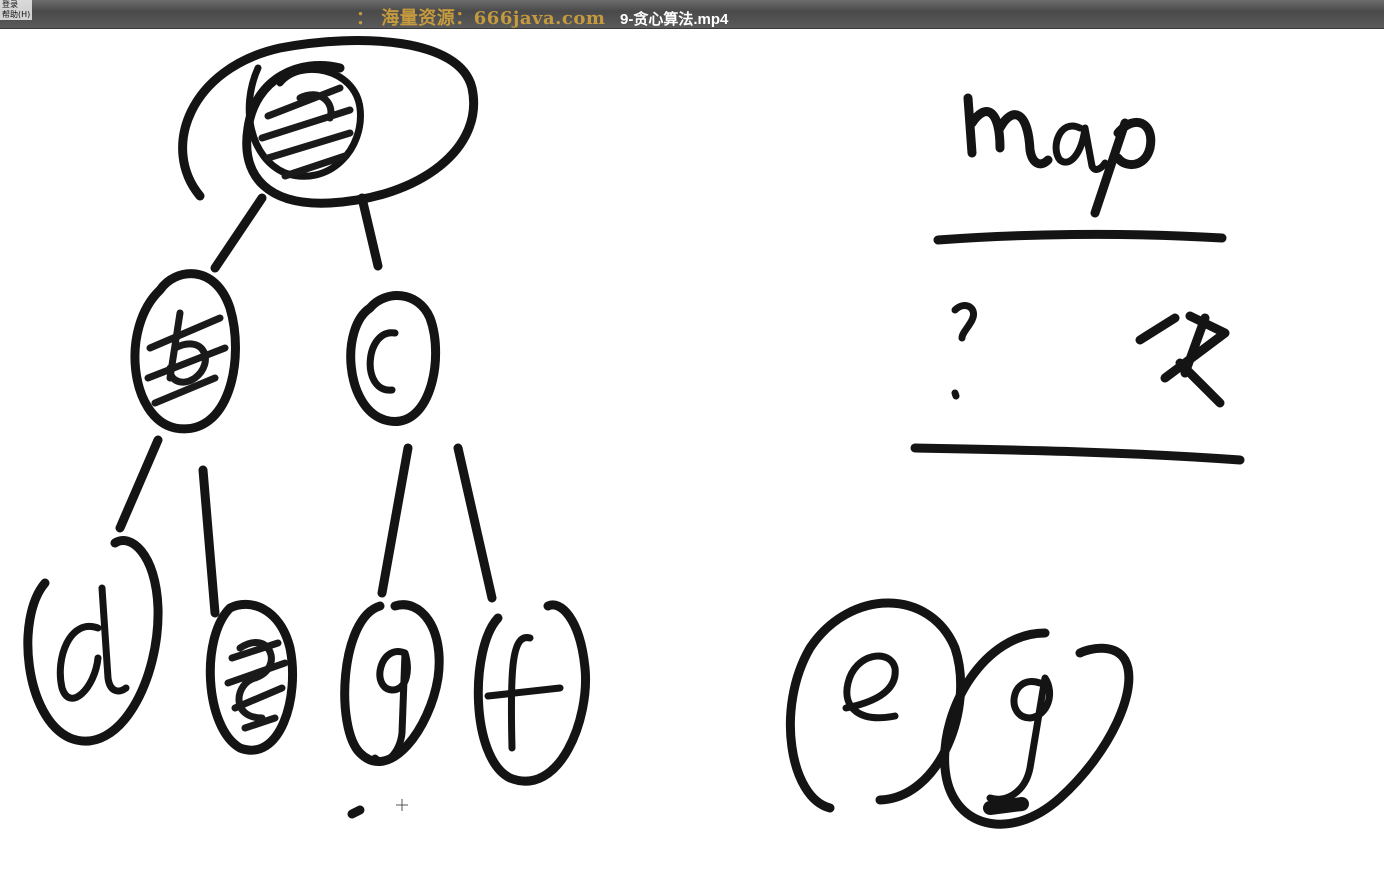 Image resolution: width=1384 pixels, height=888 pixels. Describe the element at coordinates (328, 122) in the screenshot. I see `tree-node-root` at that location.